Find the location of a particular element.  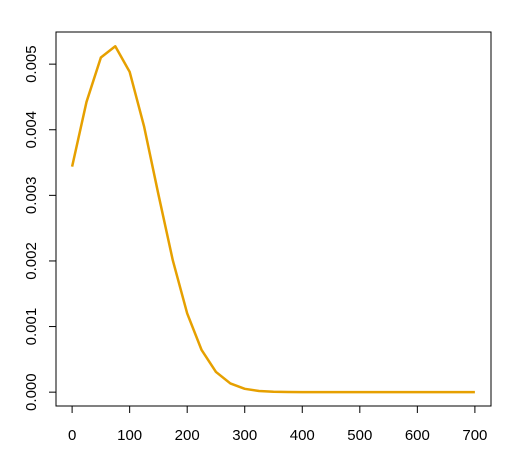

y-tick-label: 0.002 is located at coordinates (31, 261).